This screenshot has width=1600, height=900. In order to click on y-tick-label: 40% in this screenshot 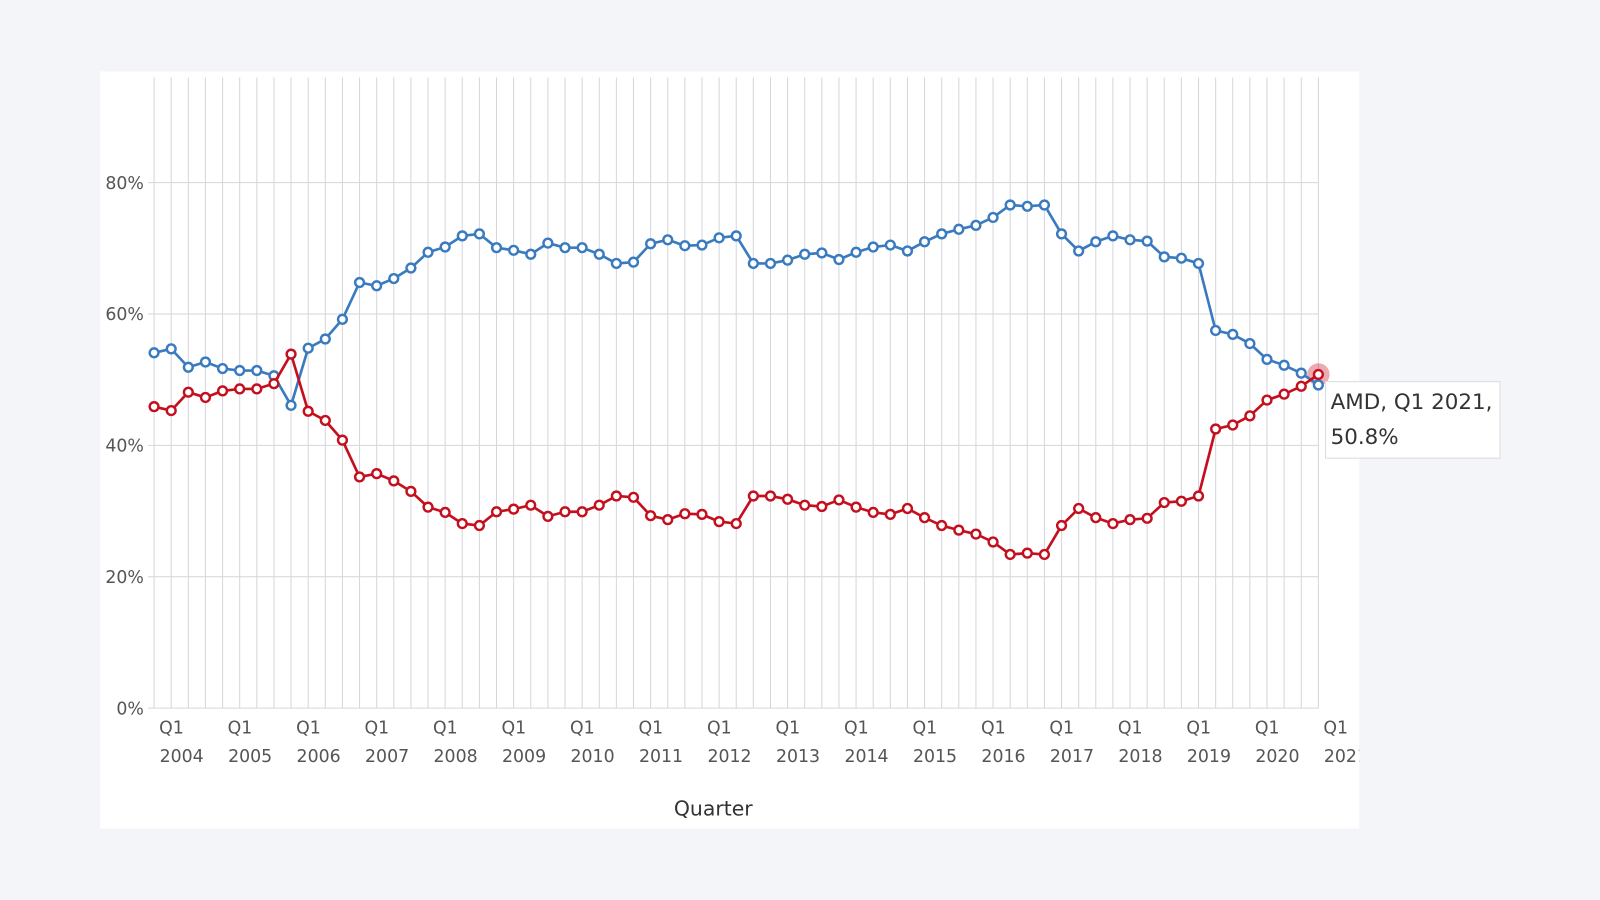, I will do `click(124, 447)`.